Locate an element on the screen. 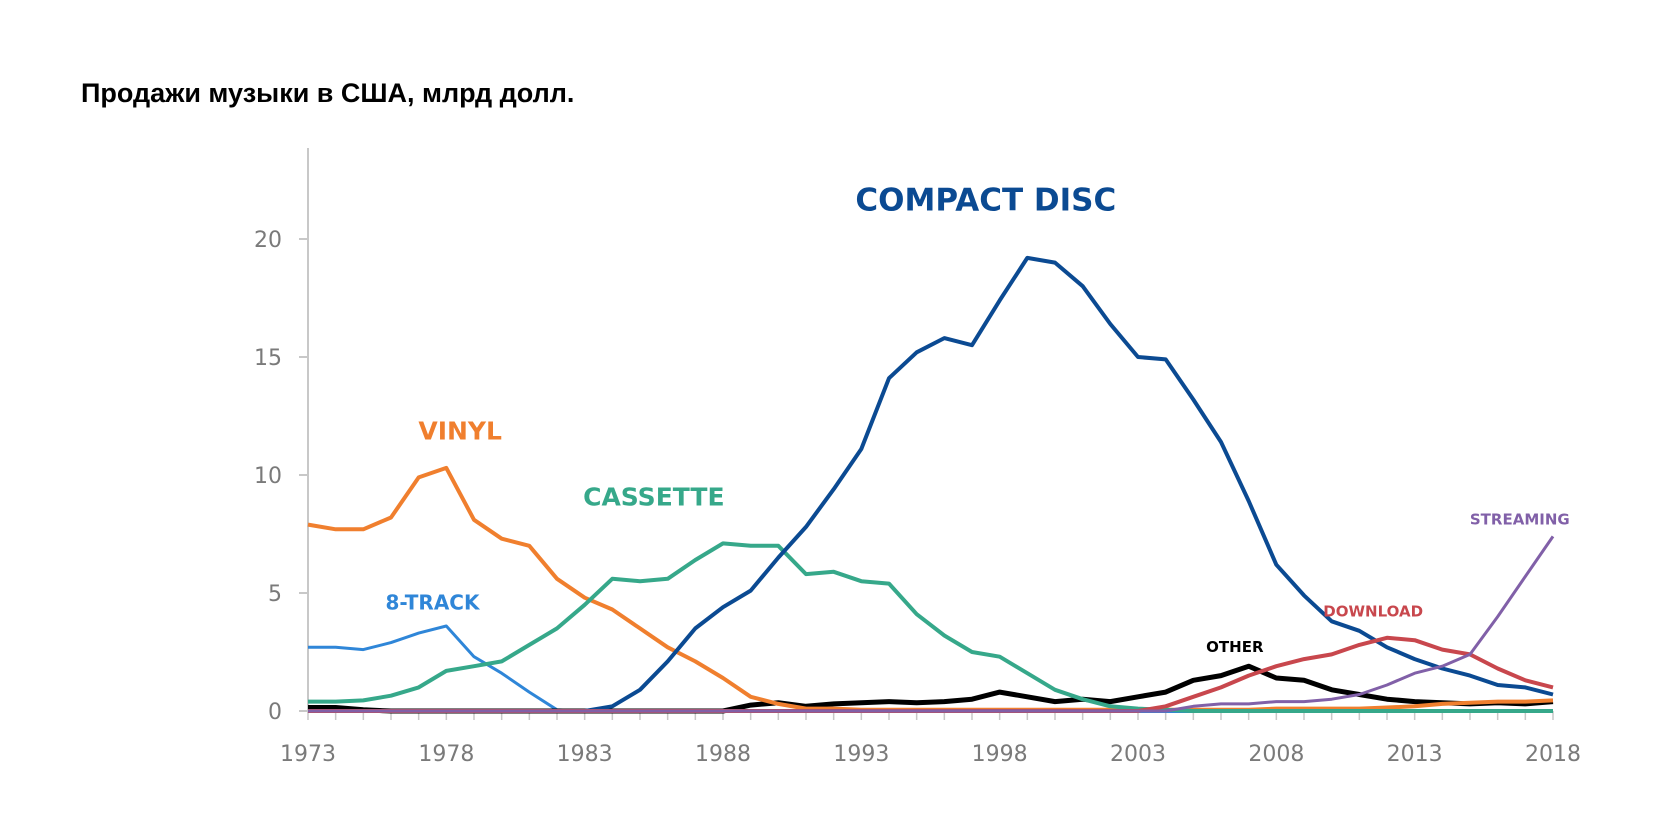 This screenshot has width=1680, height=834. x-tick-label: 1978 is located at coordinates (446, 754).